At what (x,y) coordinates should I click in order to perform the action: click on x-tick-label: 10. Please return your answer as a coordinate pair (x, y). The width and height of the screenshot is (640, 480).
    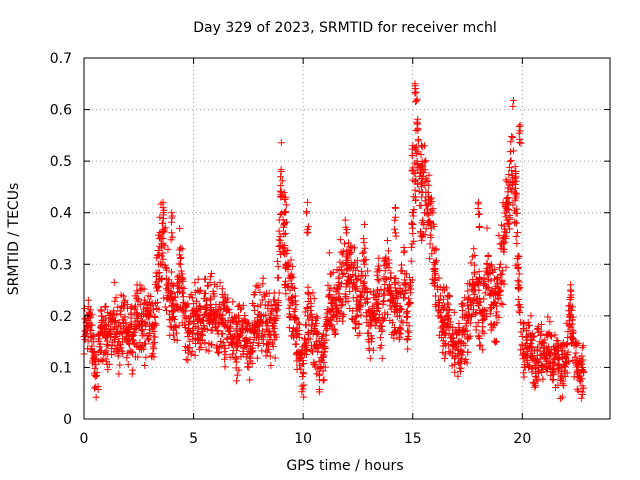
    Looking at the image, I should click on (303, 439).